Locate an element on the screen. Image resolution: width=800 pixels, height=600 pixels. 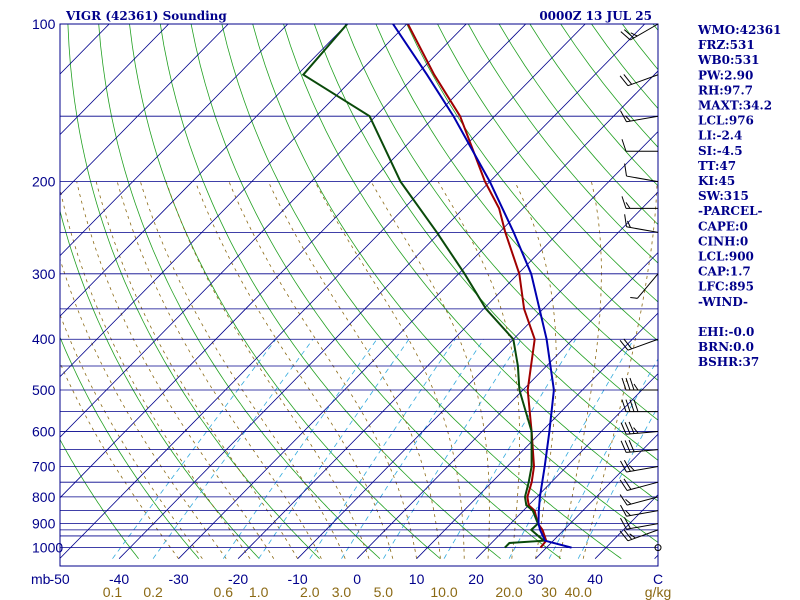
index-line: WB0:531 is located at coordinates (728, 60).